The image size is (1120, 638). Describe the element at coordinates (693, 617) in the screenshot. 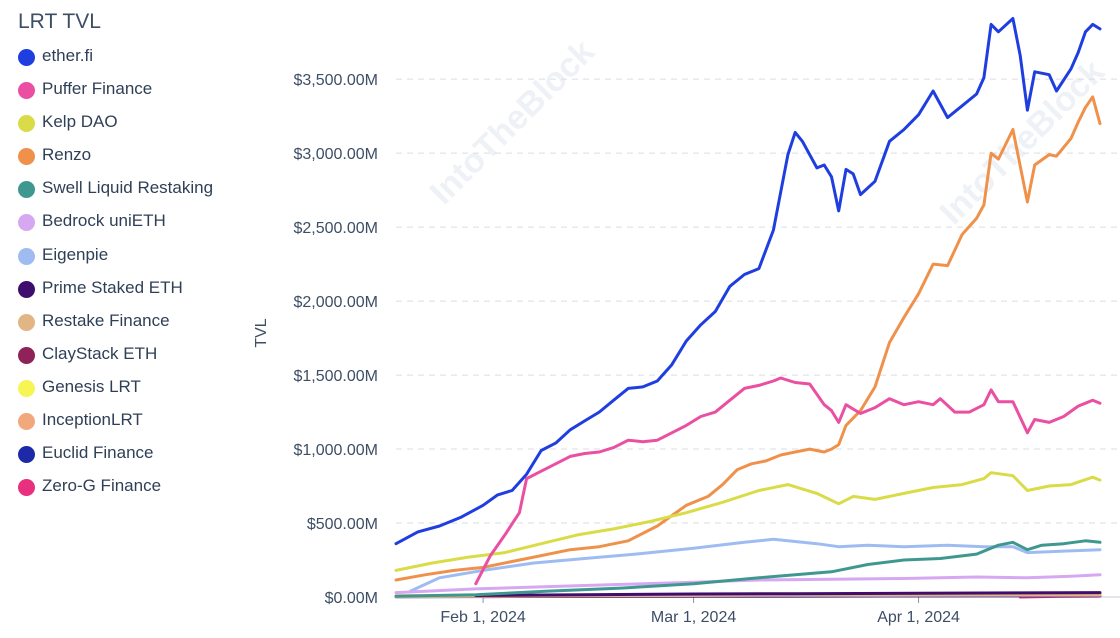

I see `x-tick-label: Mar 1, 2024` at that location.